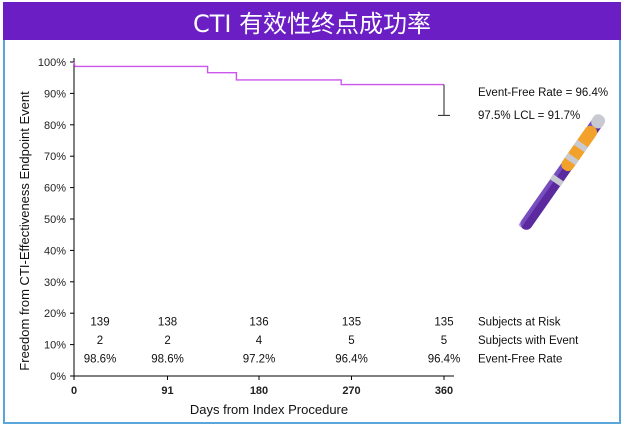  Describe the element at coordinates (258, 323) in the screenshot. I see `risk-table-cell: 136` at that location.